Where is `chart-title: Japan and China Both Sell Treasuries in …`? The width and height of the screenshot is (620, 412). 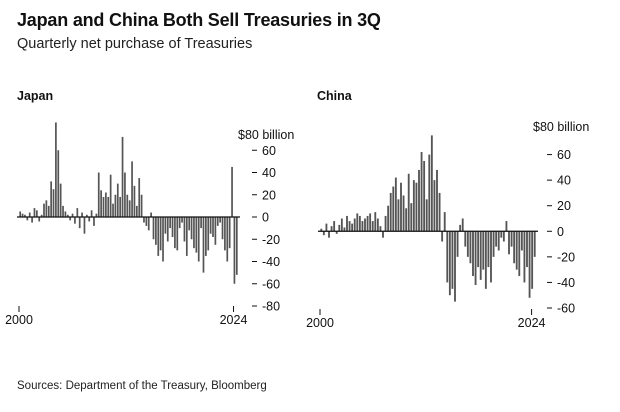
chart-title: Japan and China Both Sell Treasuries in … is located at coordinates (199, 20).